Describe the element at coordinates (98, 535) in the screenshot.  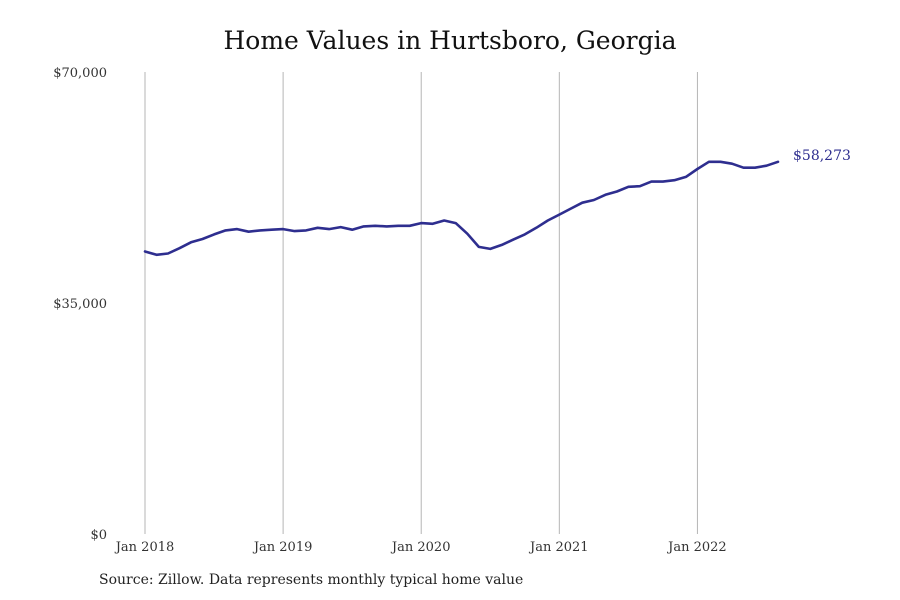
I see `y-tick-label: $0` at that location.